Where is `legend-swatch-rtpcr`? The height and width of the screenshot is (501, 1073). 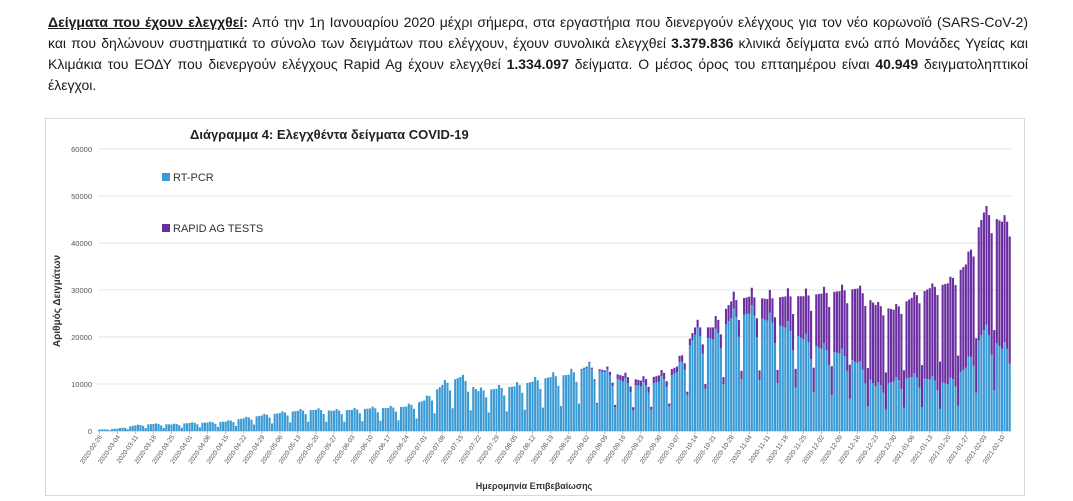 legend-swatch-rtpcr is located at coordinates (166, 177).